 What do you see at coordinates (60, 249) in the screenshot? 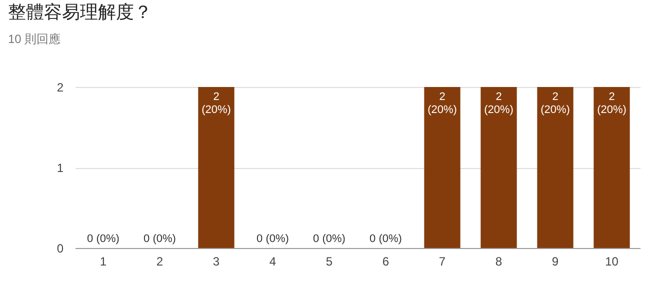
I see `y-tick-label: 0` at bounding box center [60, 249].